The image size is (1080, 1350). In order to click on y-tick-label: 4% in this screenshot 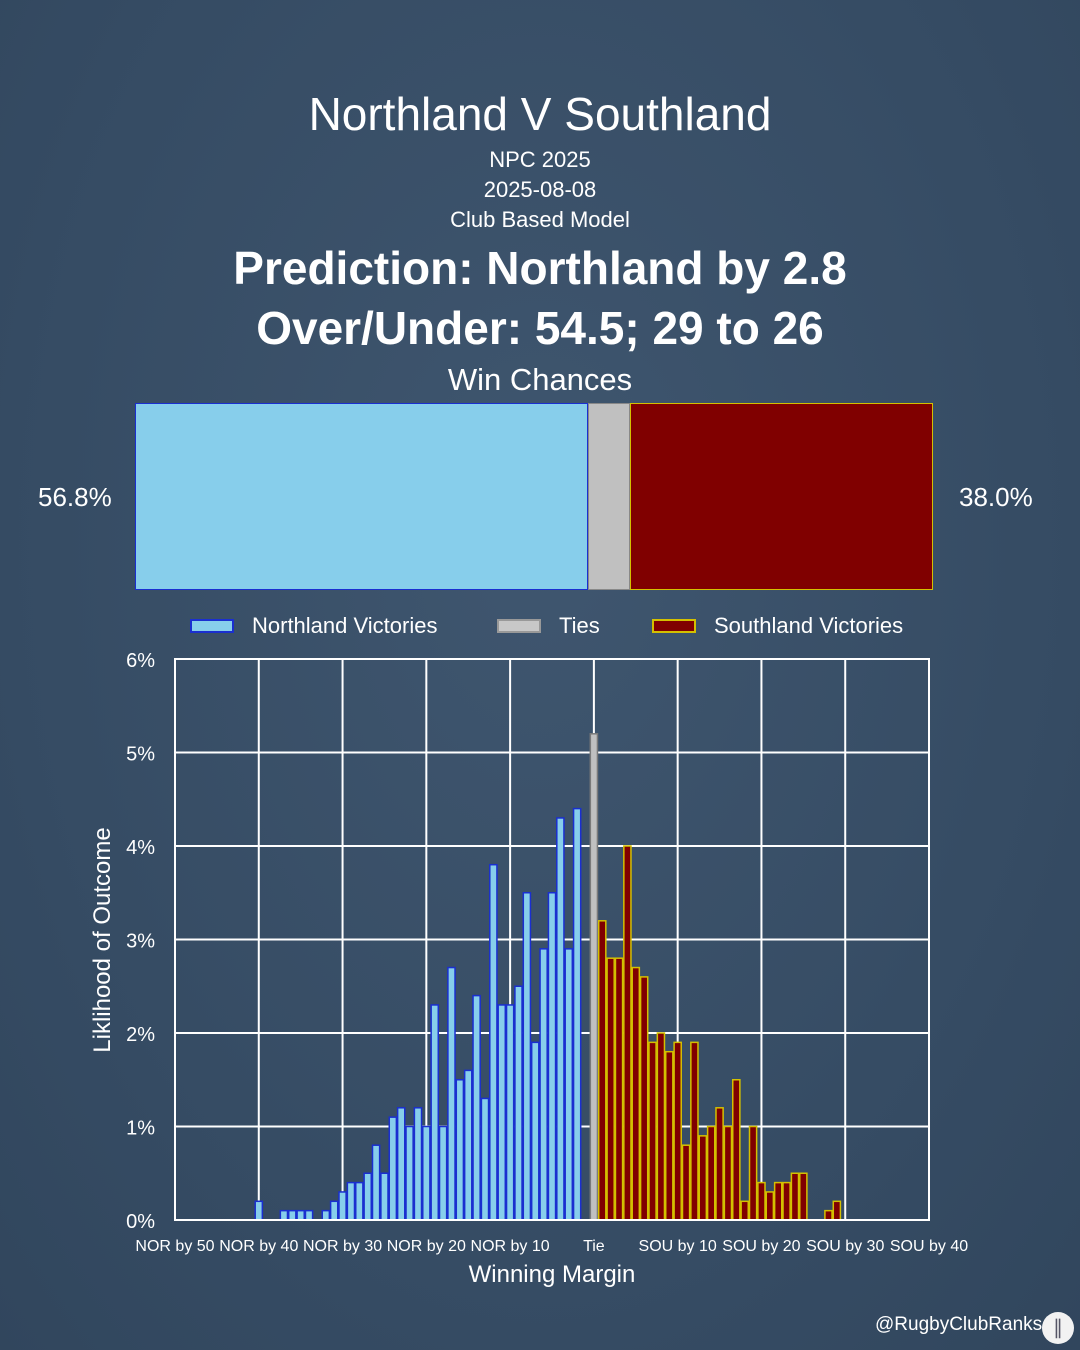, I will do `click(140, 848)`.